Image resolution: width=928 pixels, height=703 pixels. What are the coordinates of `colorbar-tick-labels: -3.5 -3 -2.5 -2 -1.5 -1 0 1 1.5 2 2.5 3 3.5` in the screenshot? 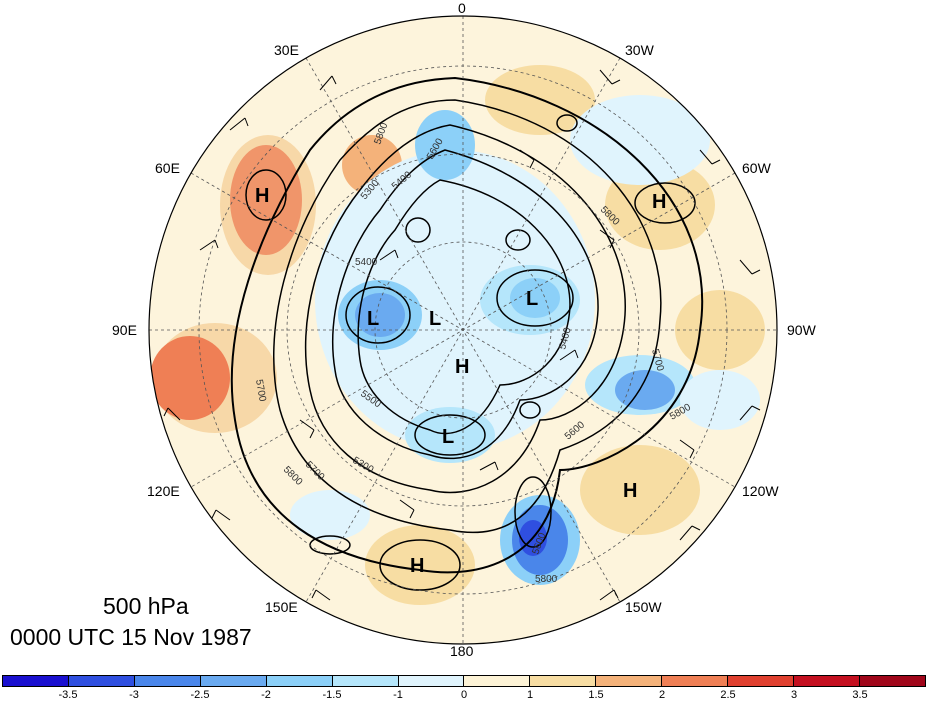 It's located at (464, 696).